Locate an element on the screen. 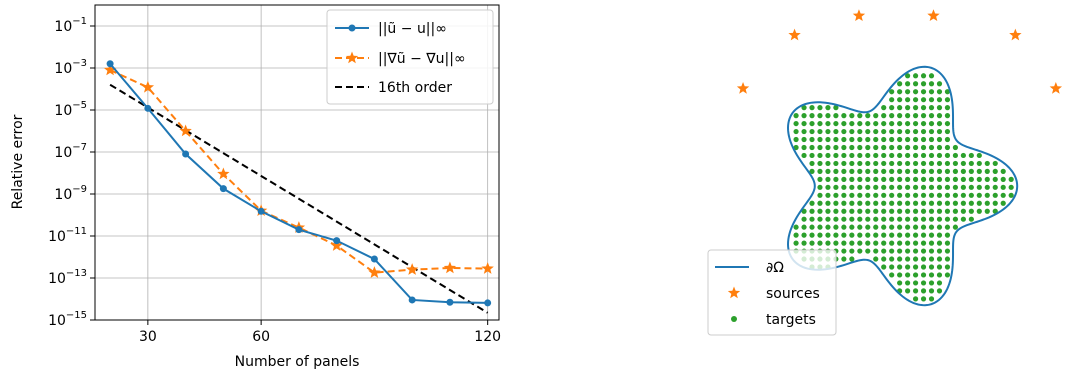 This screenshot has height=374, width=1089. legend-label-error: ||ũ − u||∞ is located at coordinates (412, 29).